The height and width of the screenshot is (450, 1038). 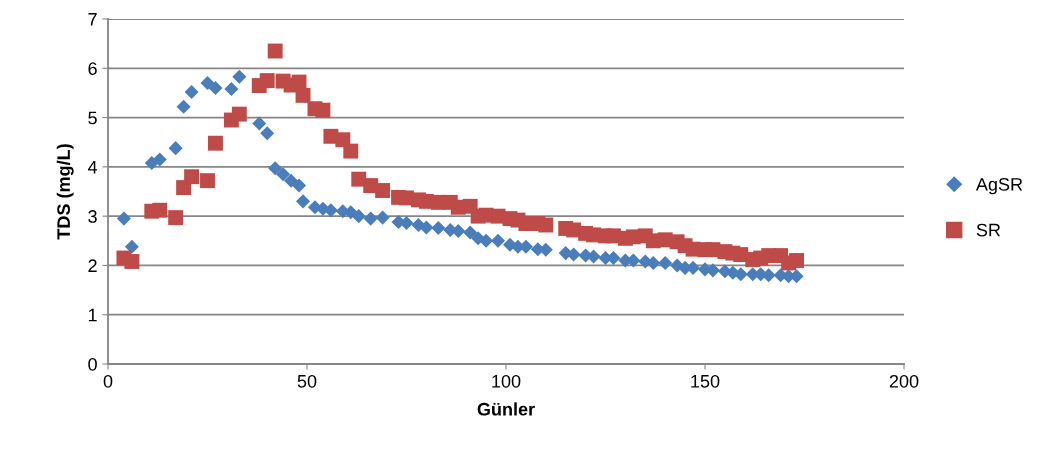 What do you see at coordinates (92, 69) in the screenshot?
I see `y-tick-label: 6` at bounding box center [92, 69].